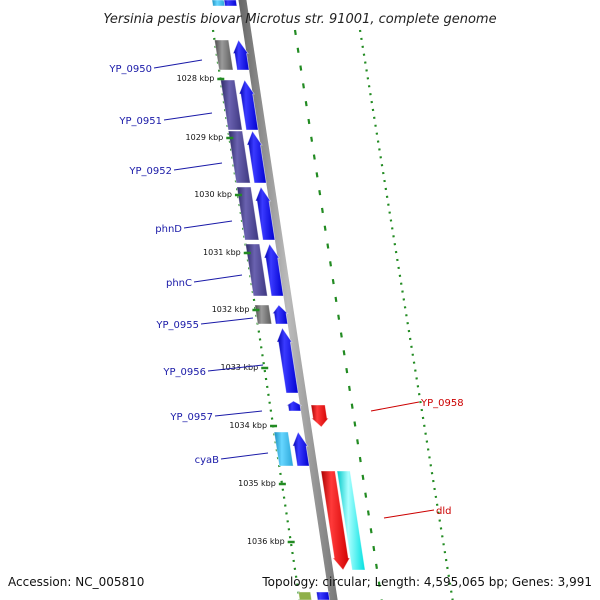 The width and height of the screenshot is (600, 600). I want to click on cog-cyaB, so click(283, 449).